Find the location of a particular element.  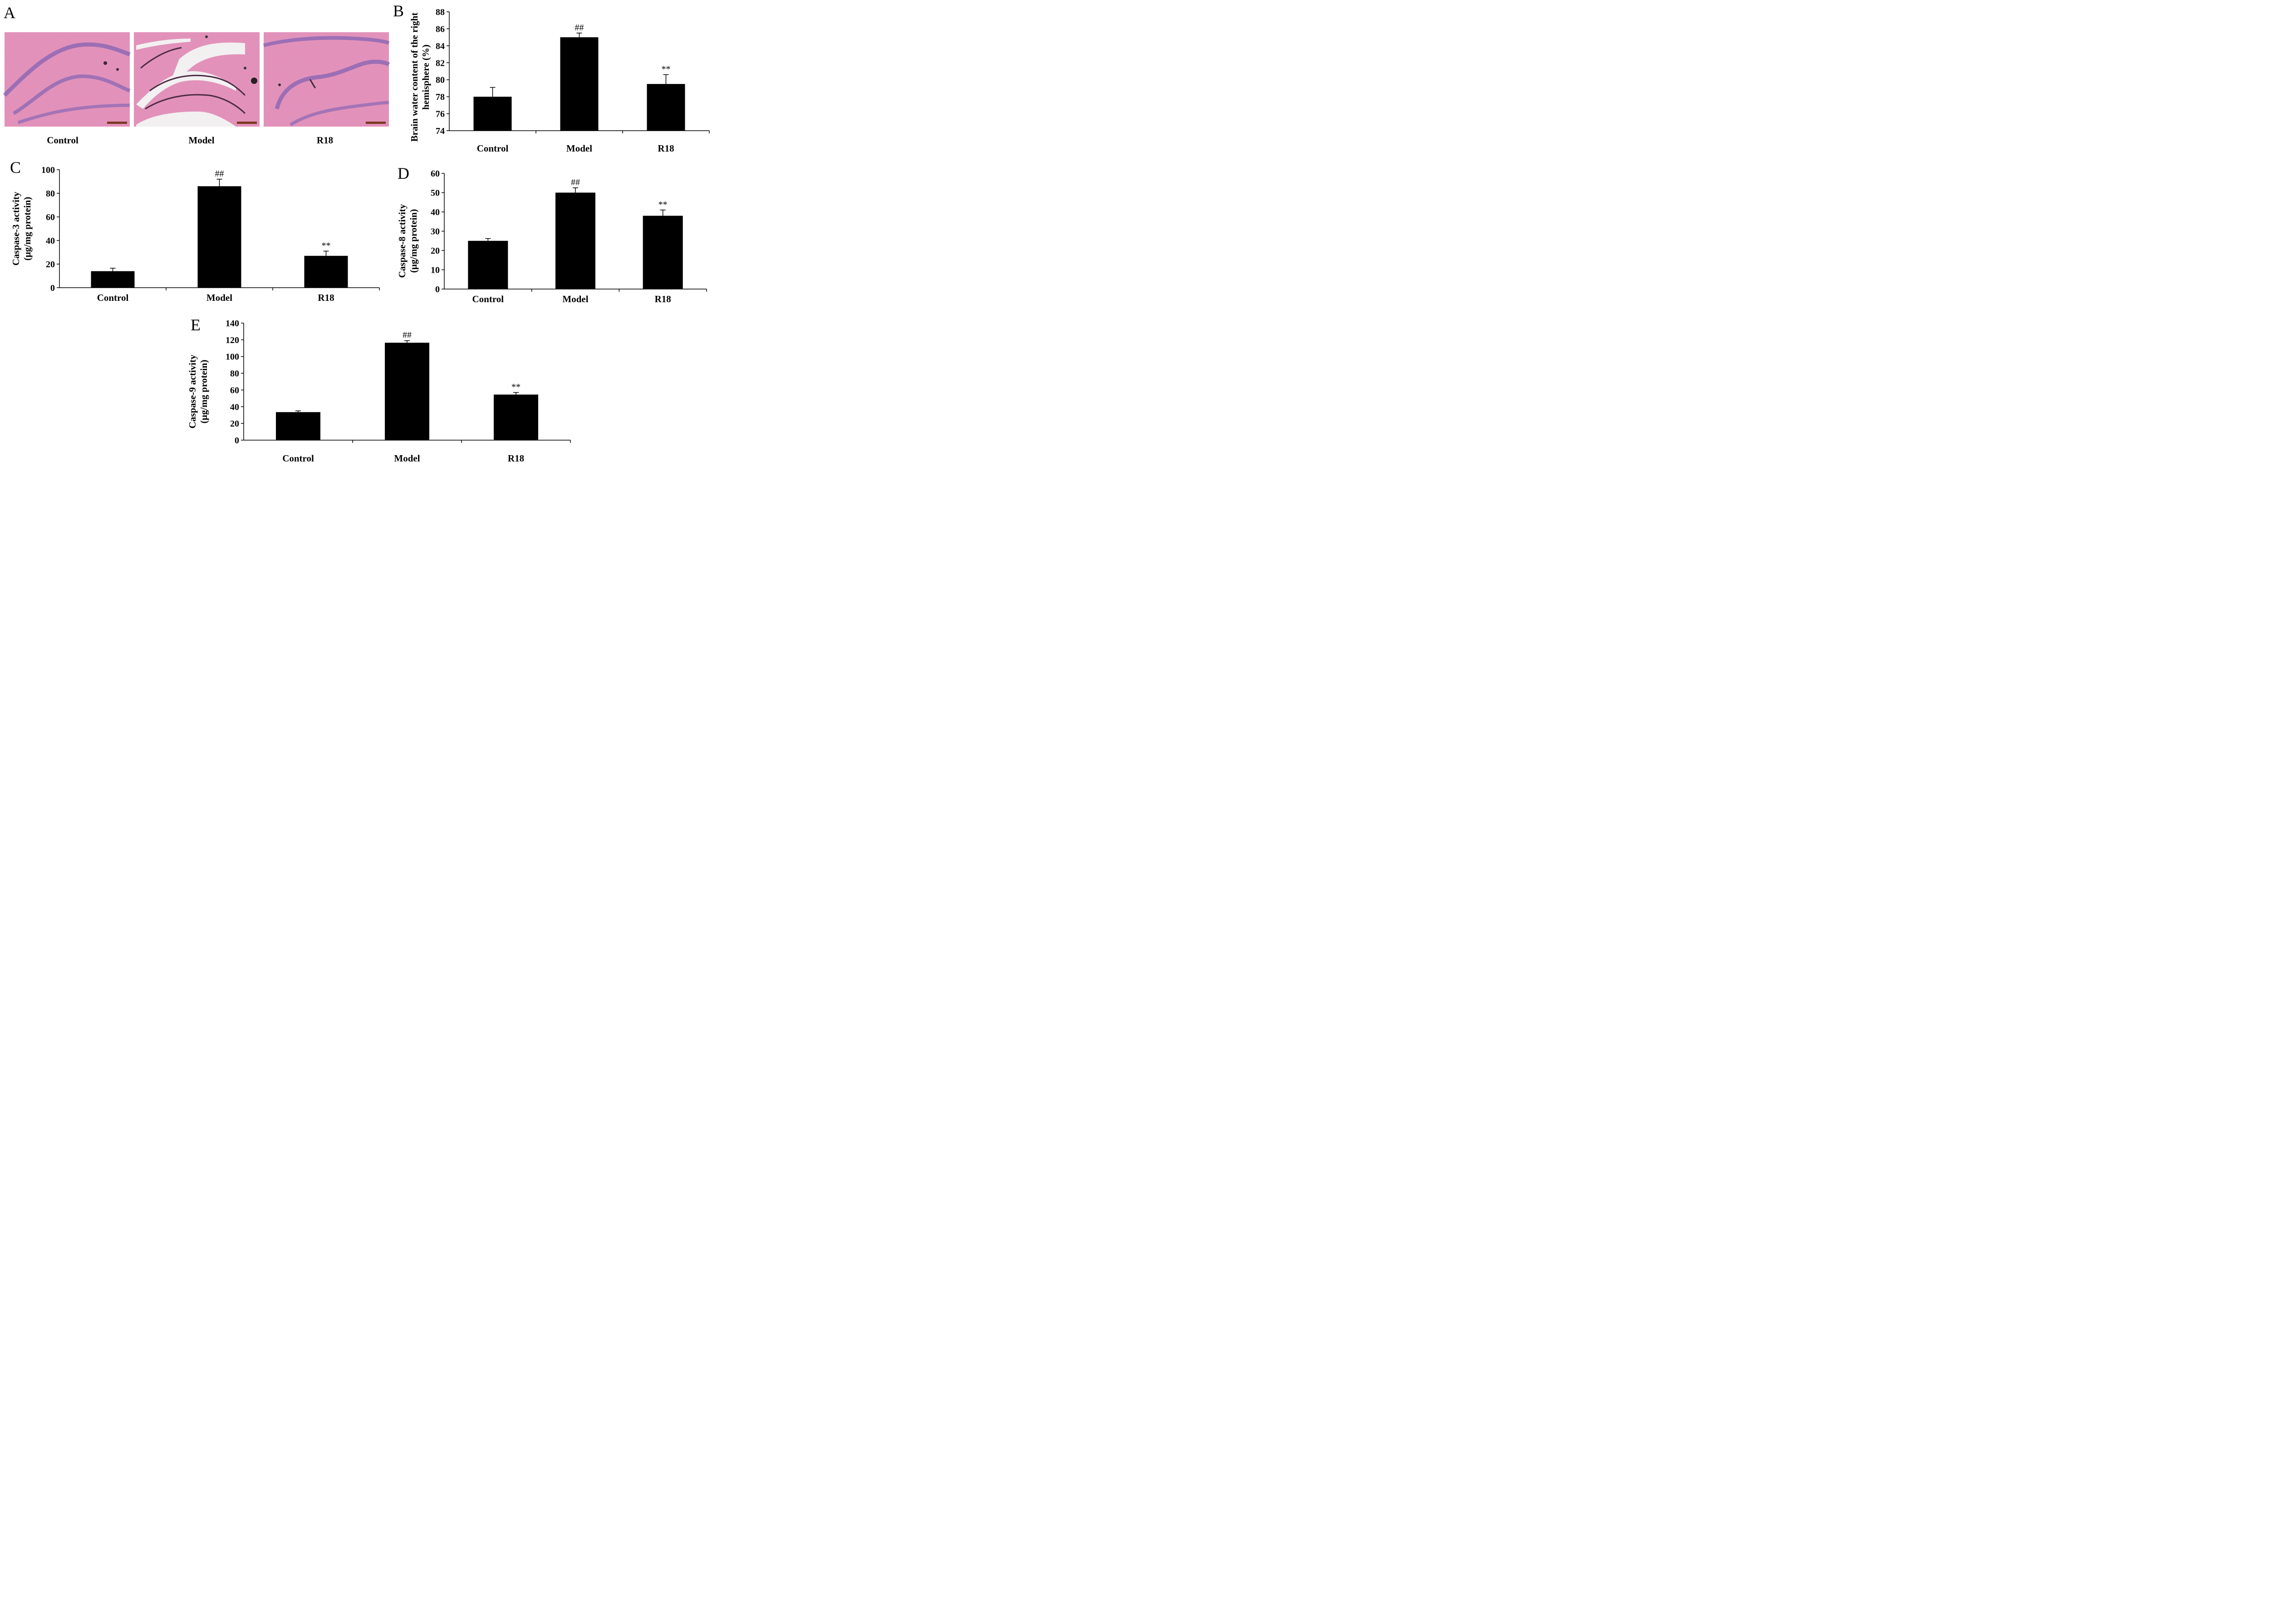

y-axis-label-e: Caspase-9 activity(μg/mg protein) is located at coordinates (198, 391).